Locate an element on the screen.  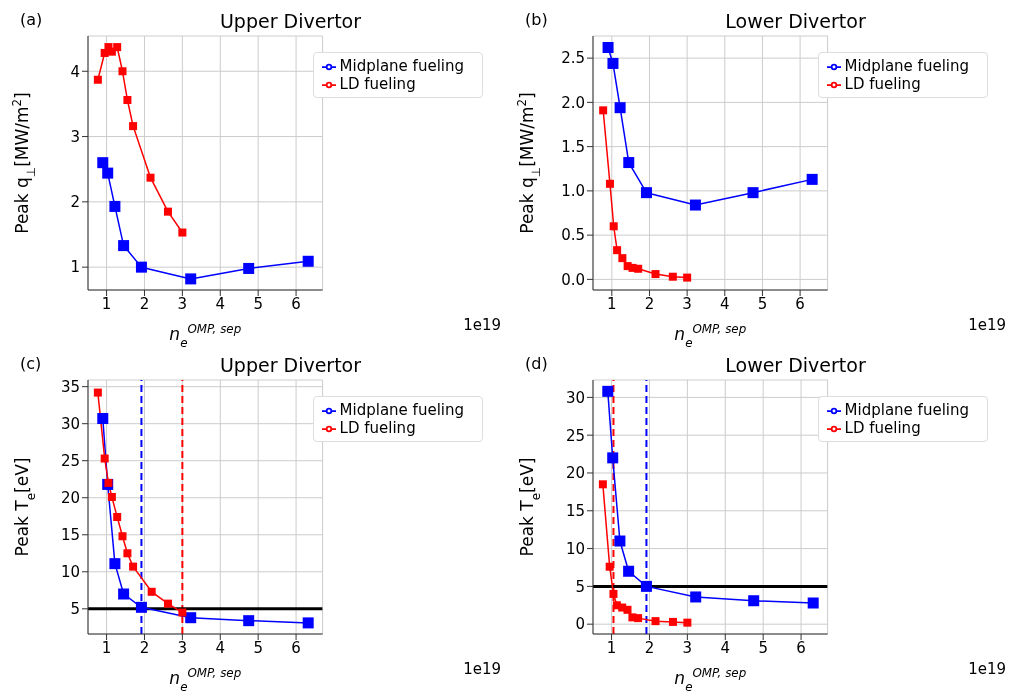
chart-title: Upper Divertor is located at coordinates (290, 365).